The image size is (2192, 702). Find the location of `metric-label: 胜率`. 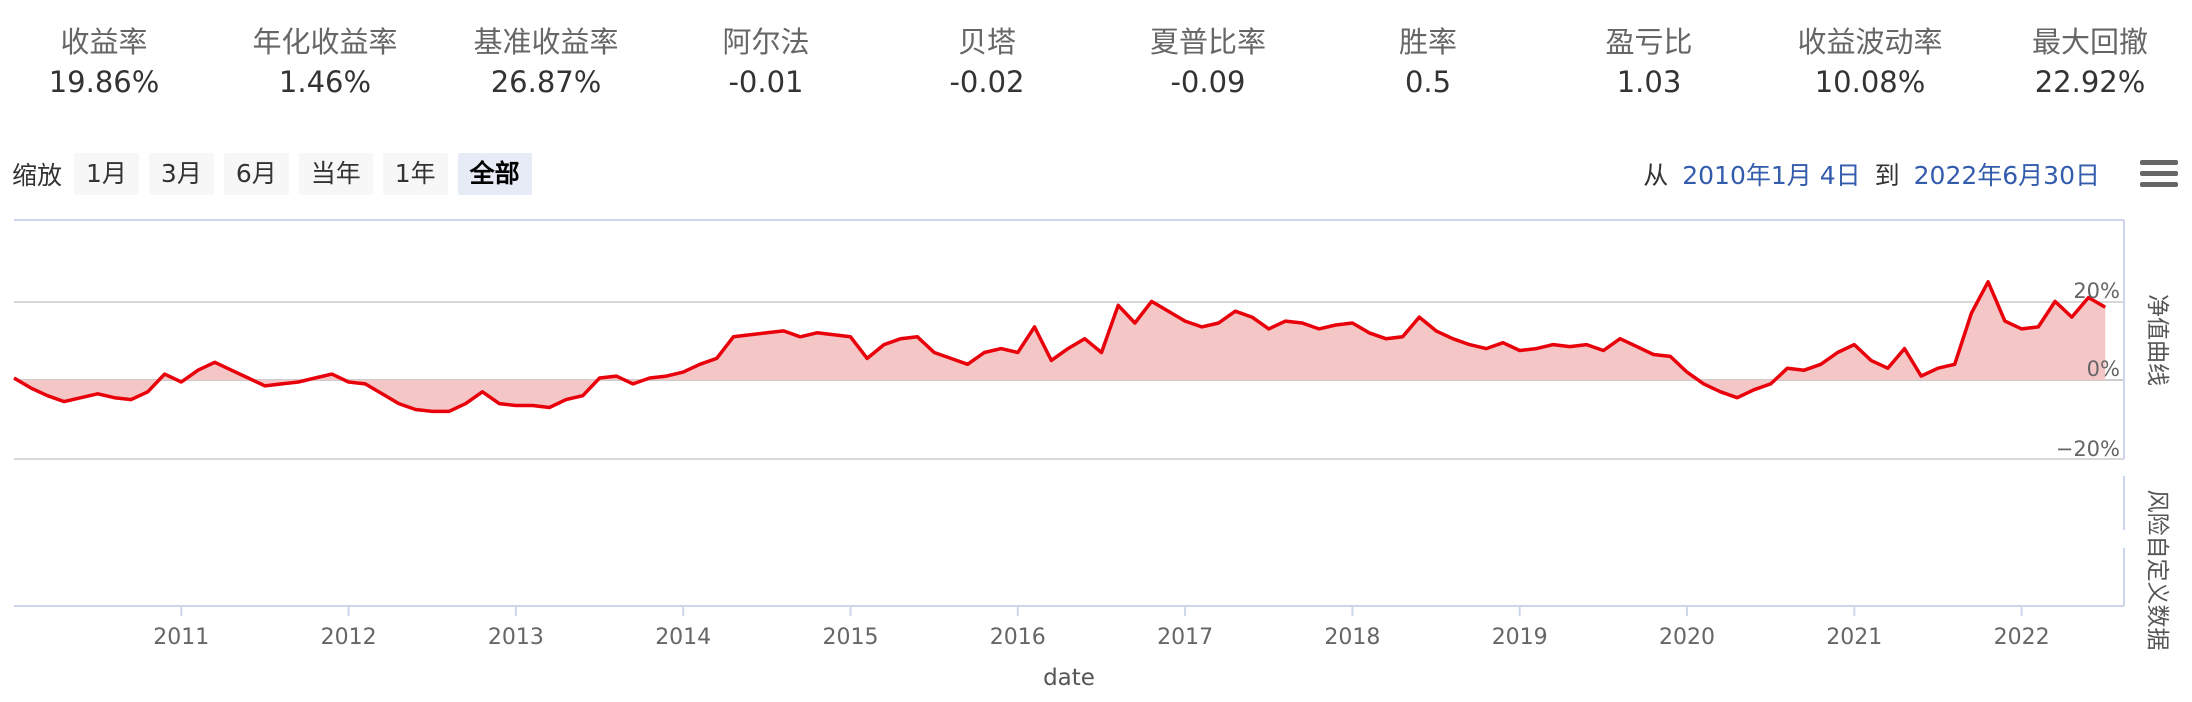

metric-label: 胜率 is located at coordinates (1427, 42).